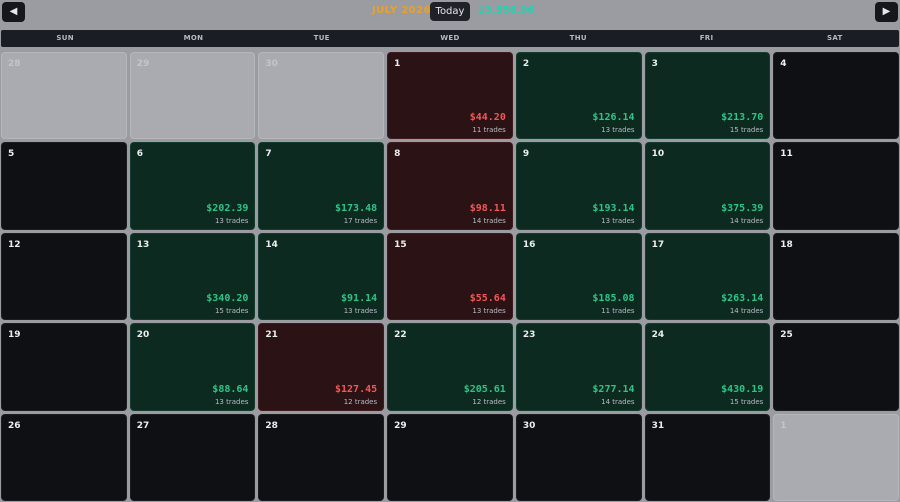 This screenshot has width=900, height=502. What do you see at coordinates (143, 335) in the screenshot?
I see `day-number: 20` at bounding box center [143, 335].